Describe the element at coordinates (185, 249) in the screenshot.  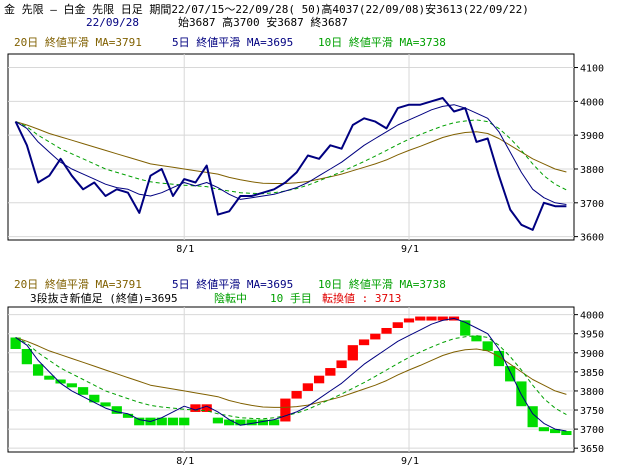
I see `price-x-tick-label: 8/1` at that location.